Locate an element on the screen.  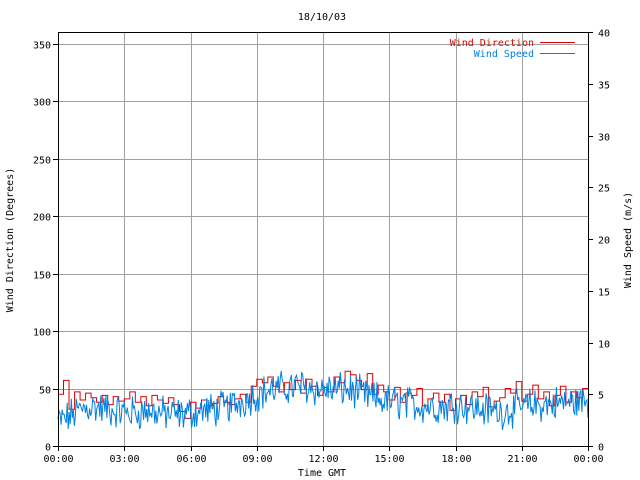
left-axis-label: Wind Direction (Degrees) is located at coordinates (10, 240).